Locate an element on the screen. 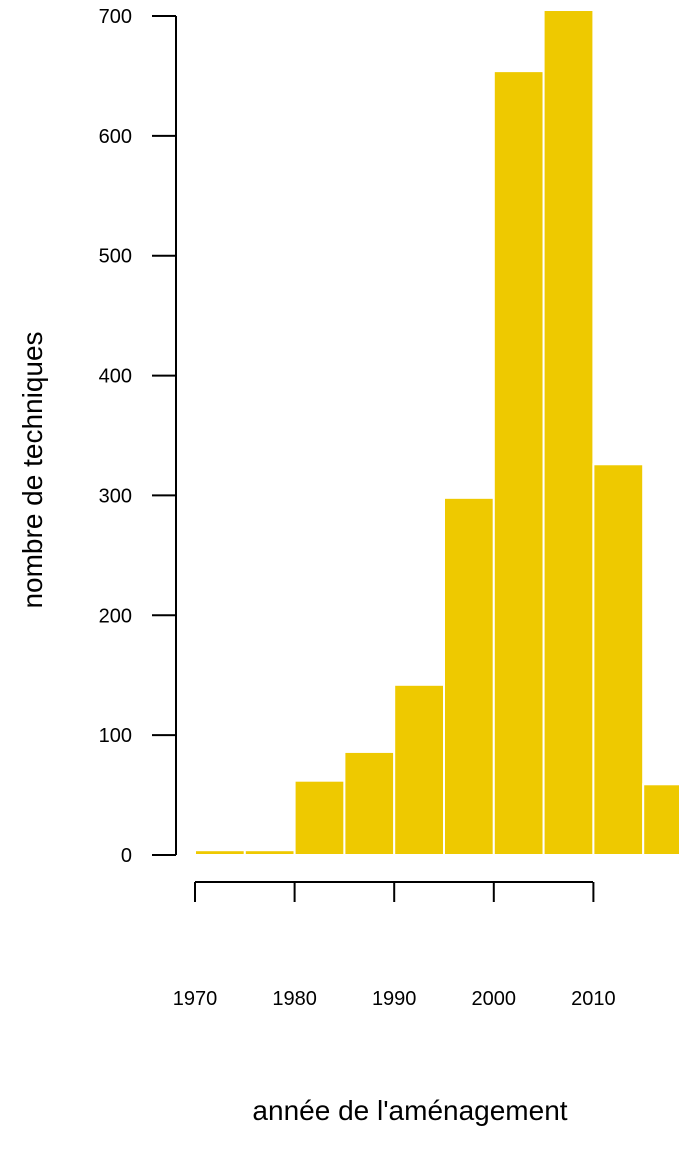 This screenshot has width=679, height=1149. histogram-bar-1970-1975 is located at coordinates (220, 852).